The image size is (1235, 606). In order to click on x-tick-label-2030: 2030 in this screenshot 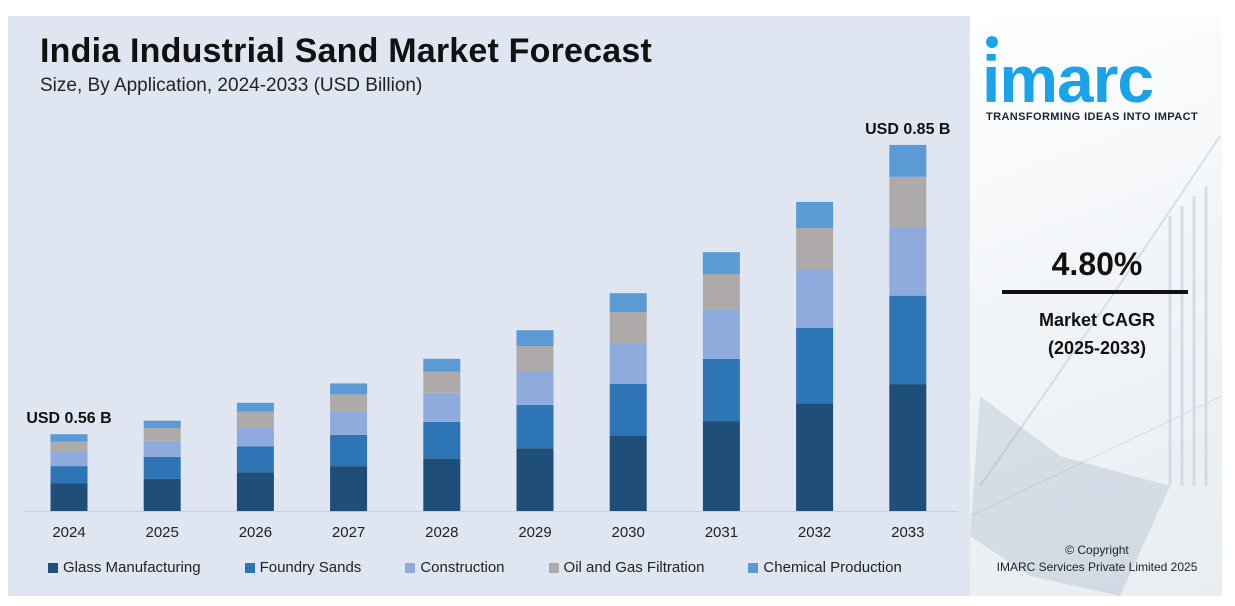, I will do `click(628, 532)`.